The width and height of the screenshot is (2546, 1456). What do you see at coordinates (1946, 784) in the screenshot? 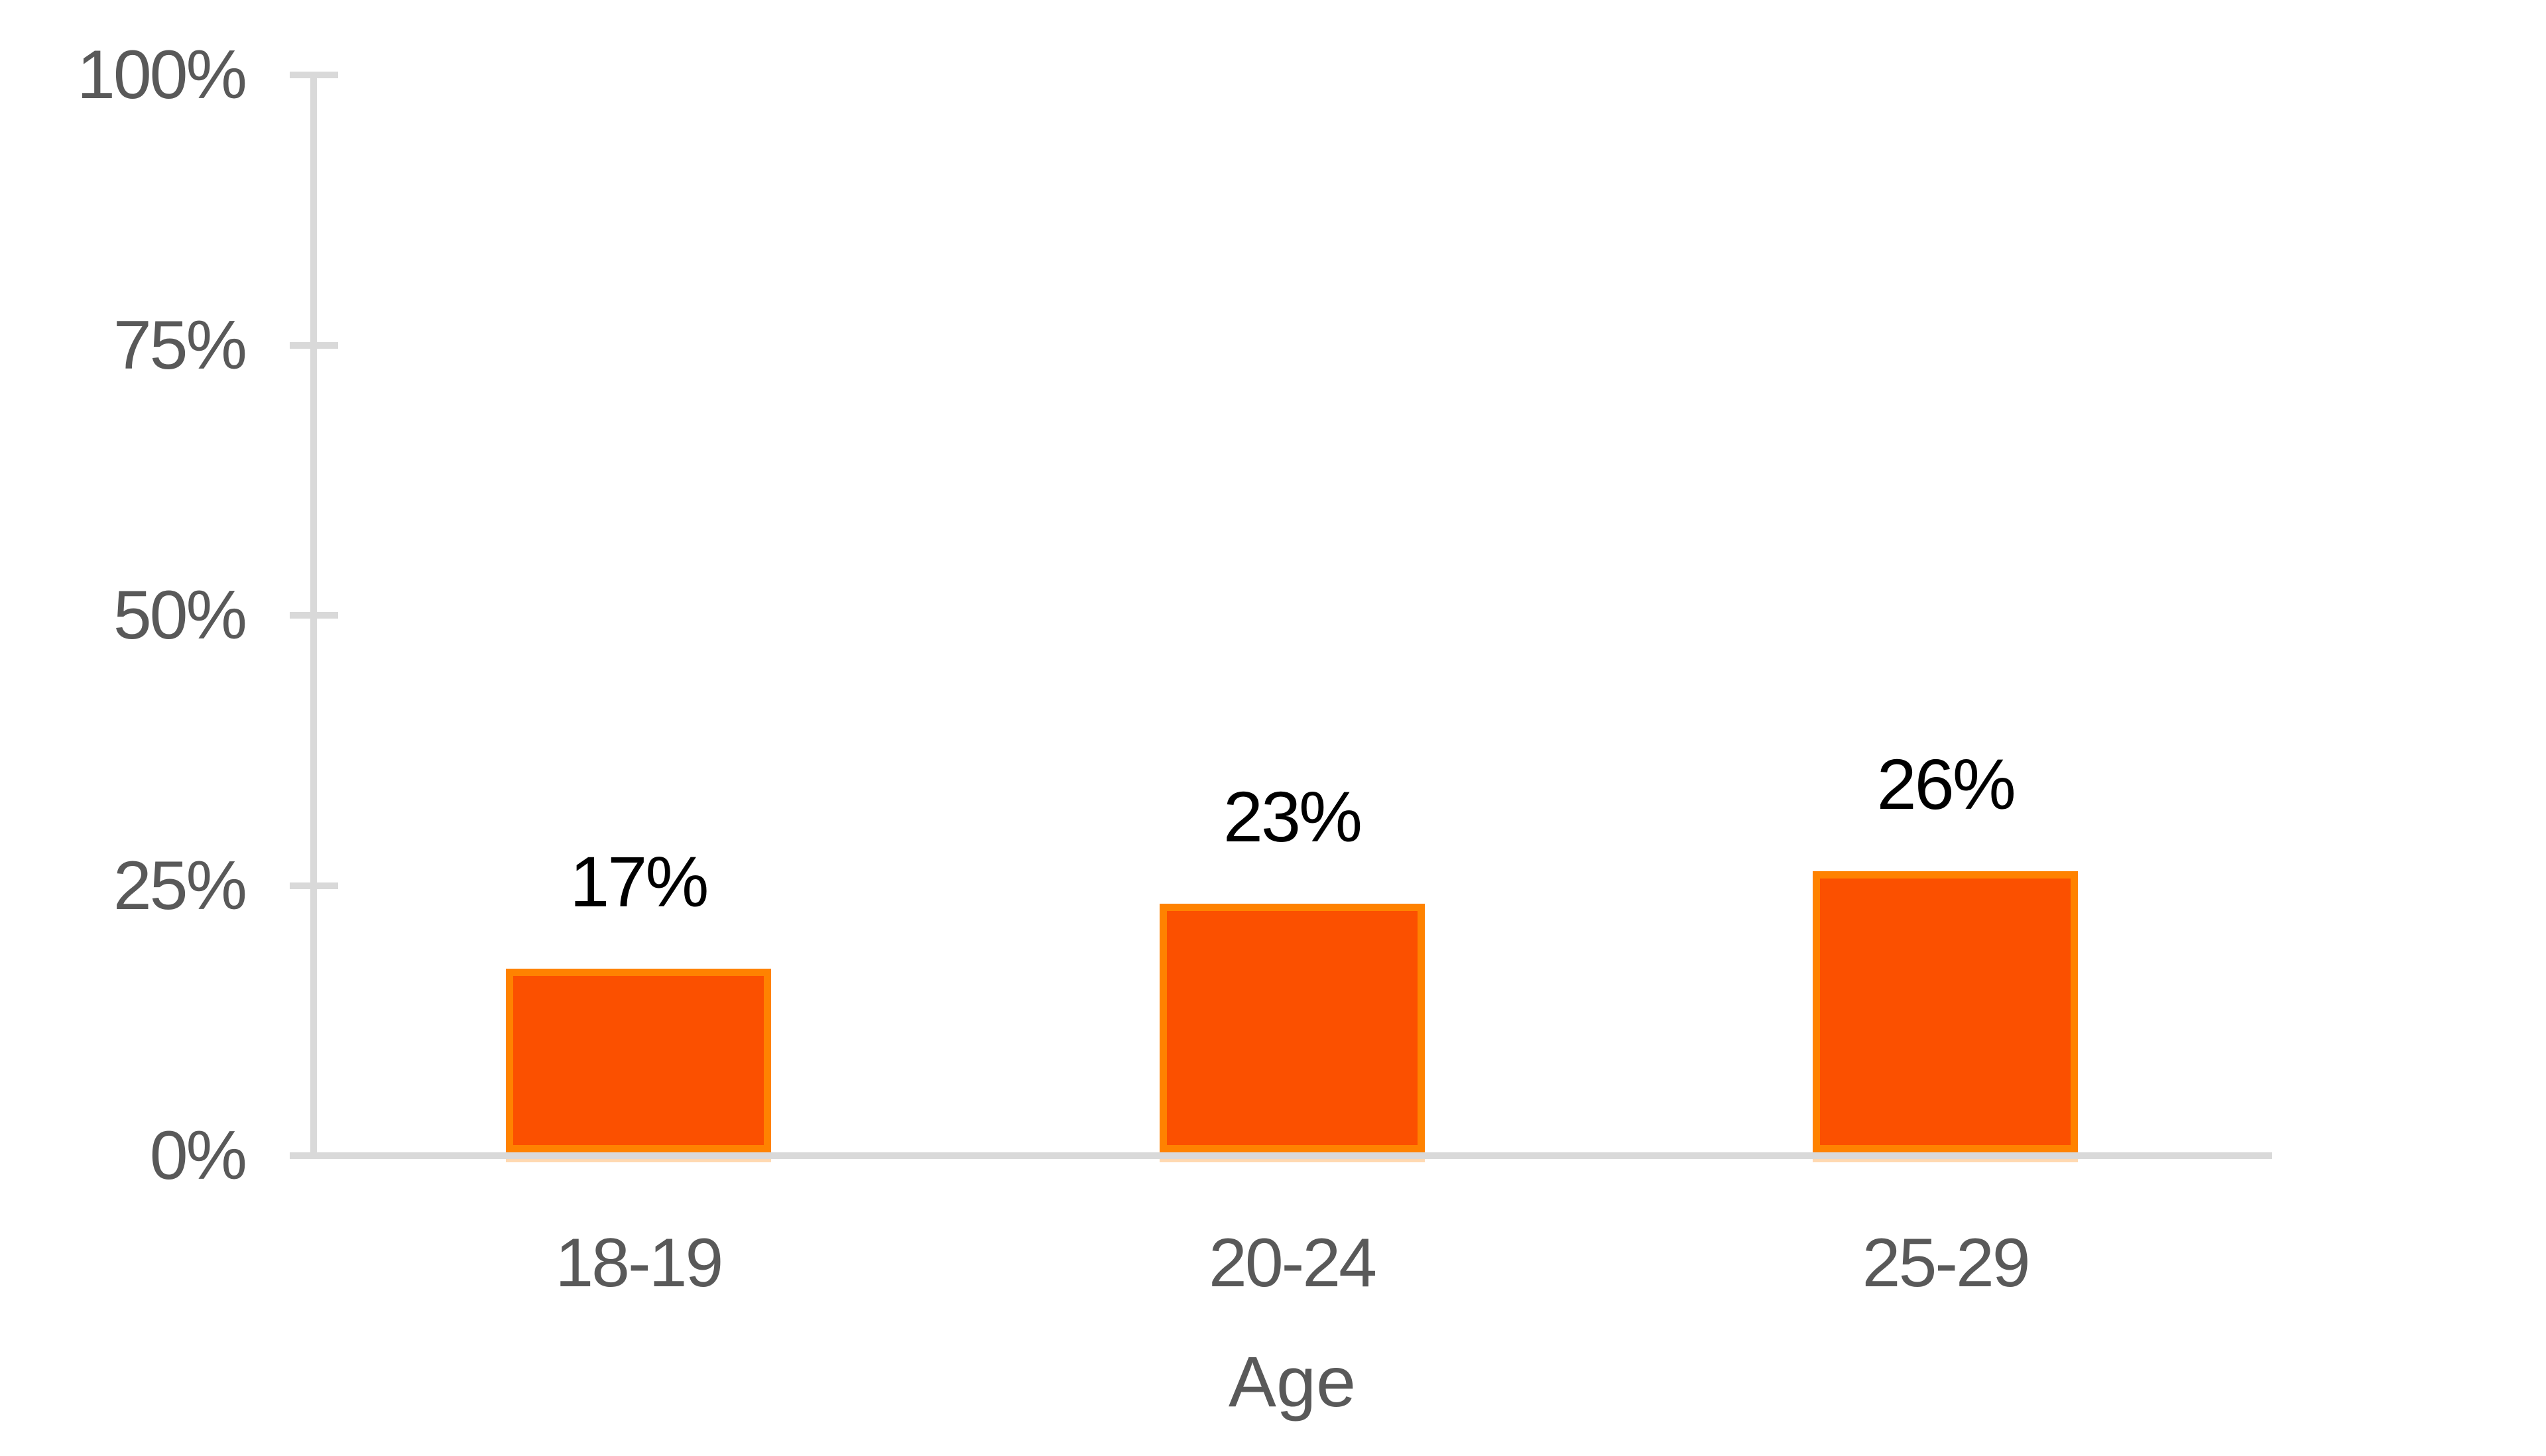
I see `bar-data-label: 26%` at bounding box center [1946, 784].